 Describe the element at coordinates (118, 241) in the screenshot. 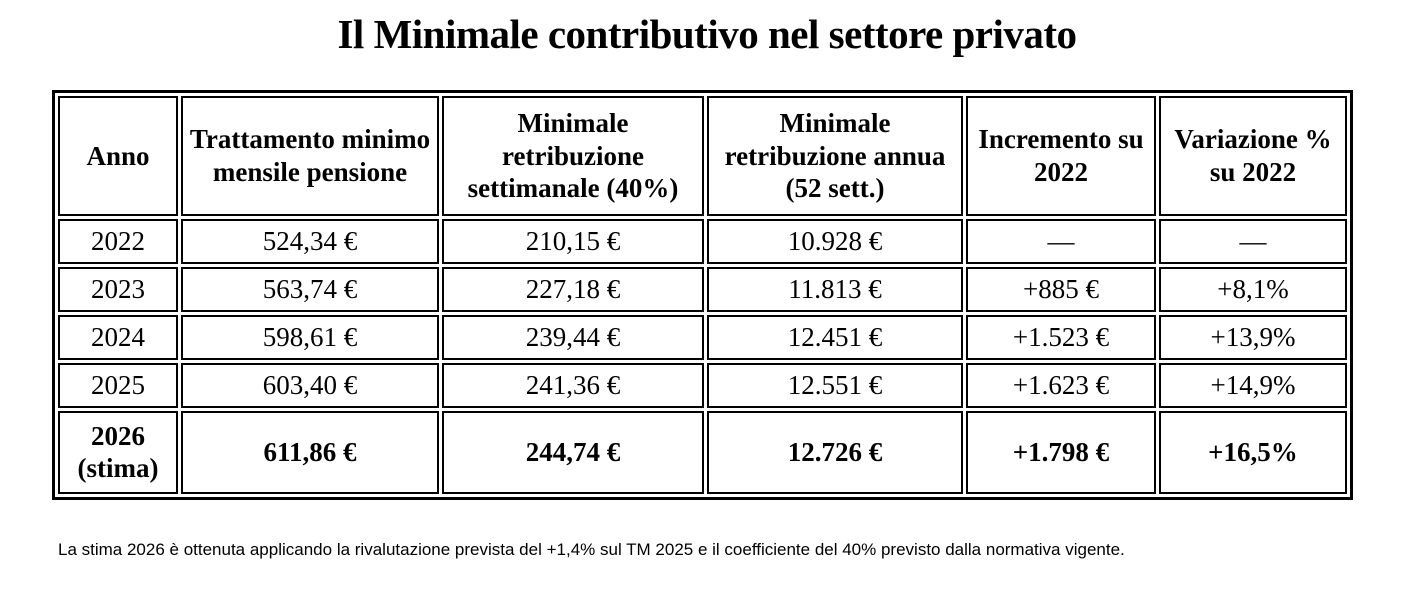

I see `year-cell: 2022` at that location.